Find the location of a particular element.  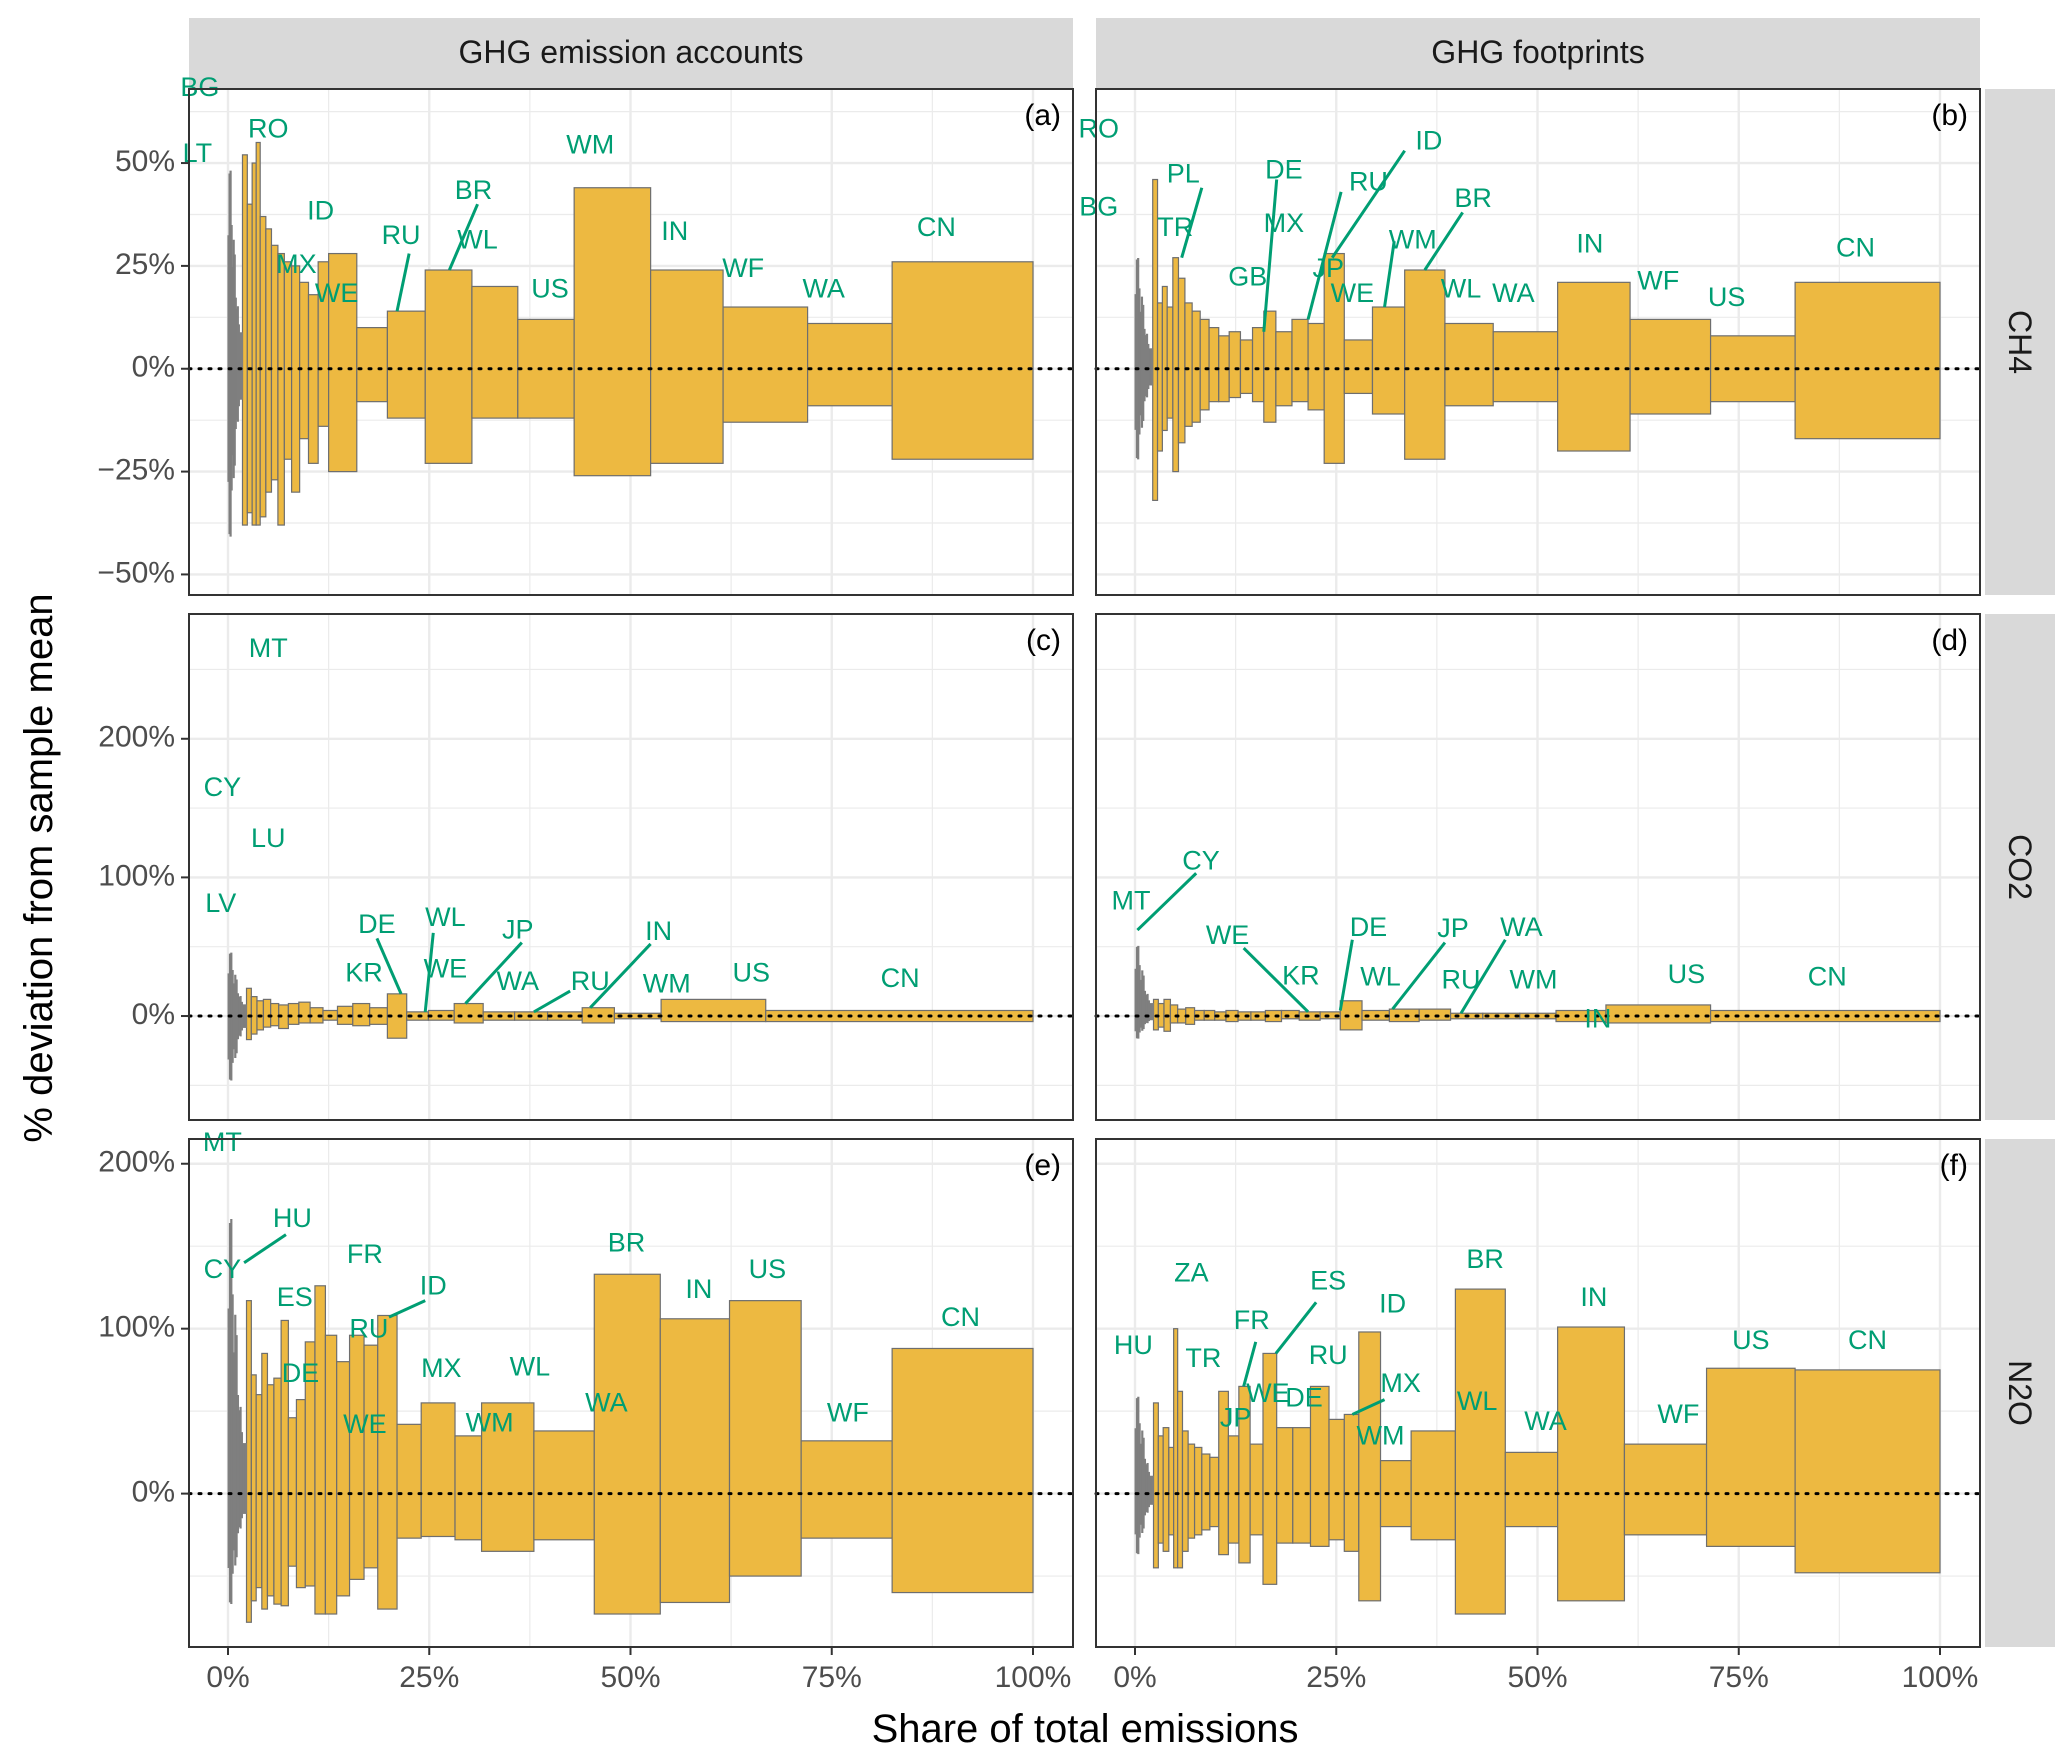

country-label: WF is located at coordinates (743, 268).